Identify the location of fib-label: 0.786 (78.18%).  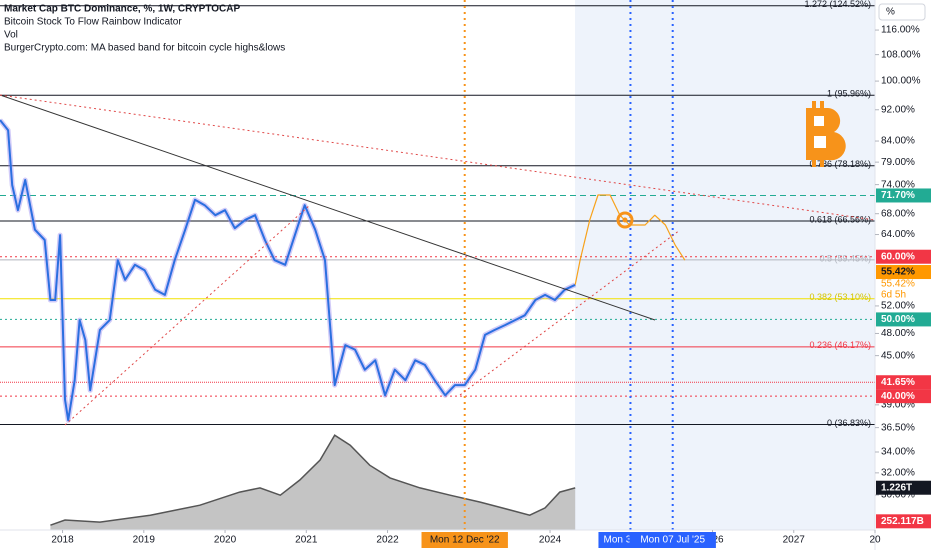
(840, 164).